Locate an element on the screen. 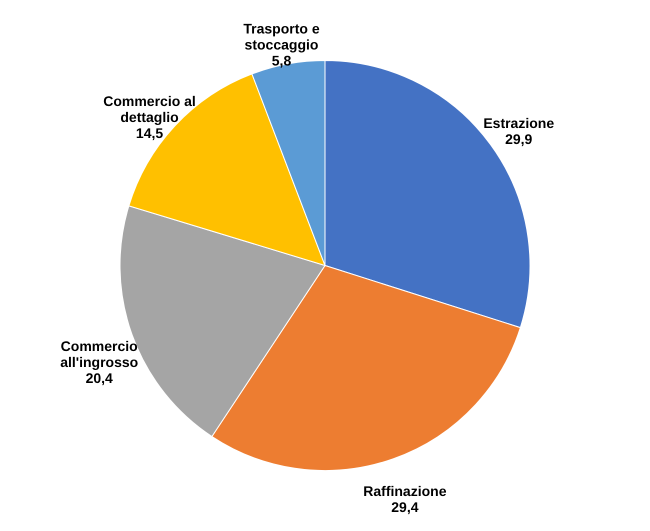  slice-label: Trasporto e stoccaggio is located at coordinates (281, 36).